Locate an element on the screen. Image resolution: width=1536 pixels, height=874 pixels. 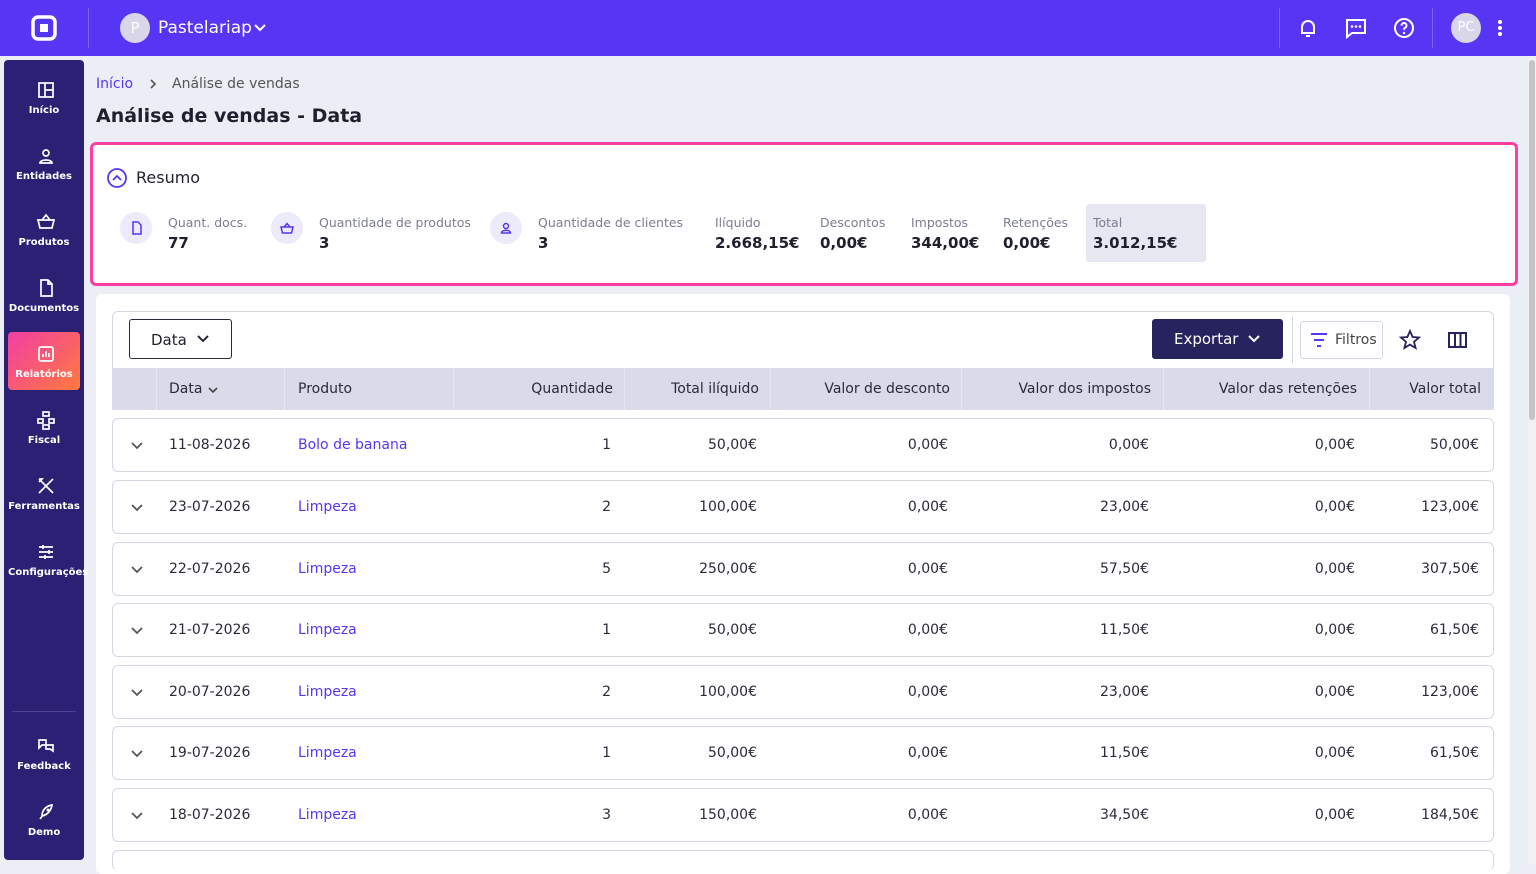
sidebar-item: Fiscal is located at coordinates (44, 427).